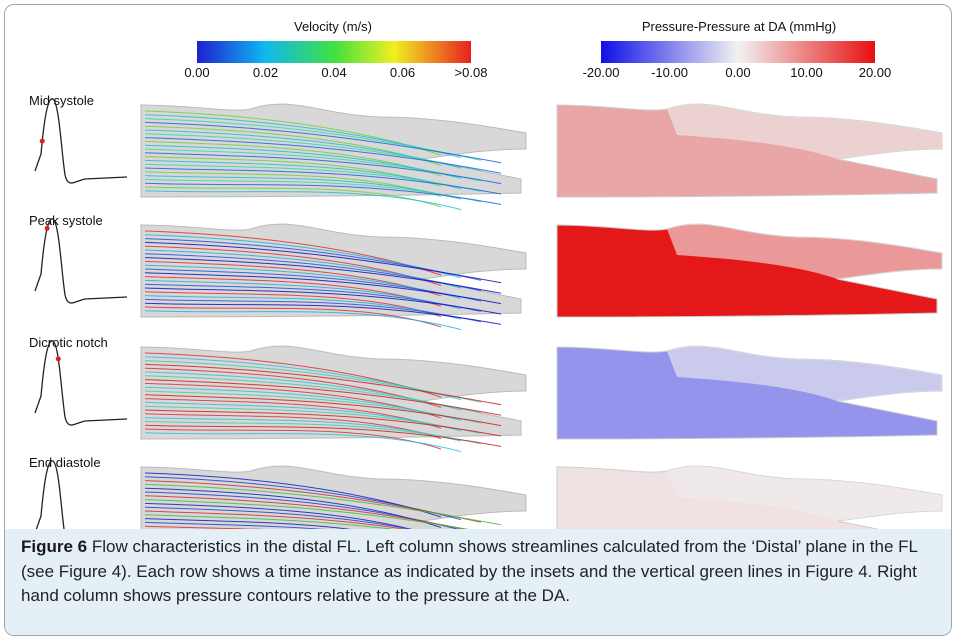  What do you see at coordinates (196, 72) in the screenshot?
I see `velocity-tick: 0.00` at bounding box center [196, 72].